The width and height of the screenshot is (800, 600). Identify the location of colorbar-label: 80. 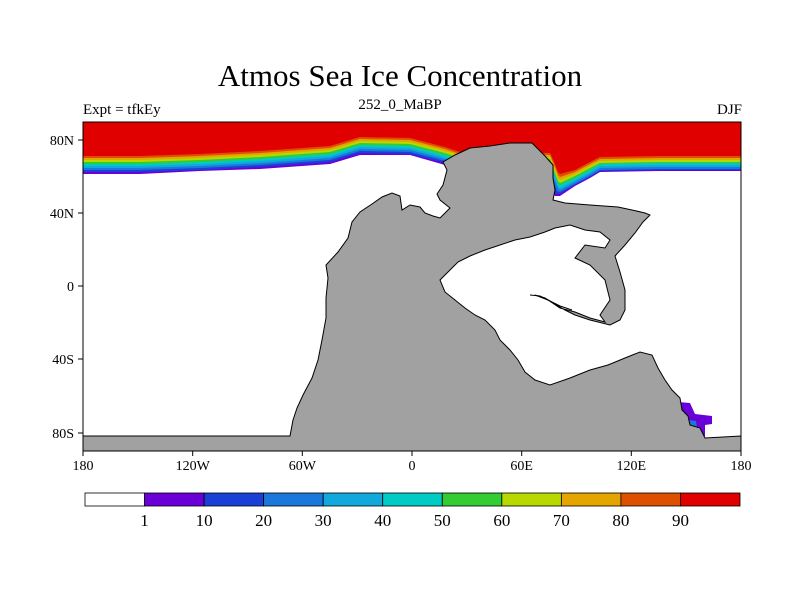
(620, 520).